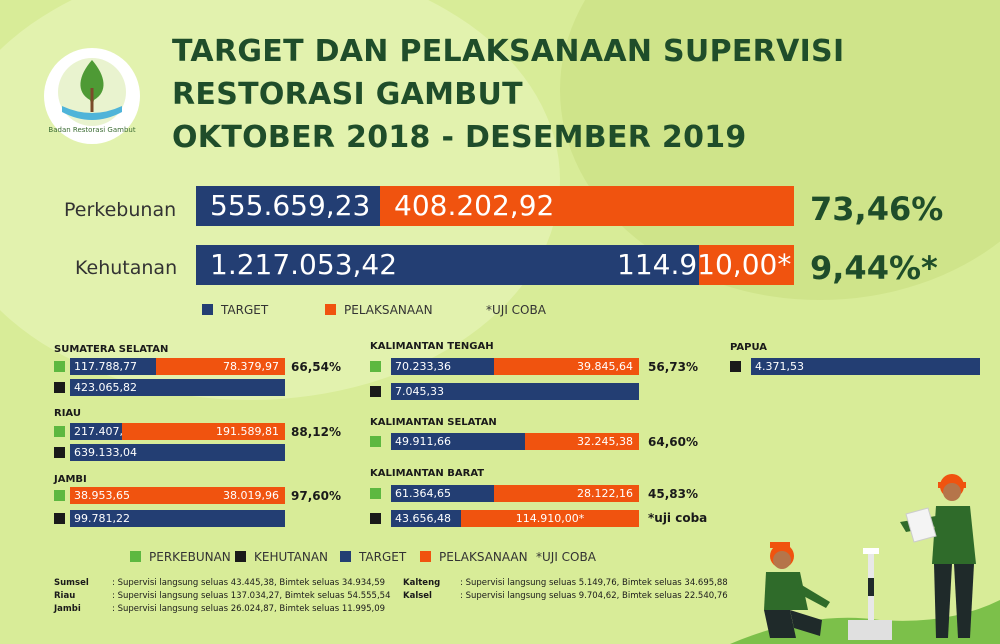 Image resolution: width=1000 pixels, height=644 pixels. I want to click on title-line: OKTOBER 2018 - DESEMBER 2019, so click(459, 137).